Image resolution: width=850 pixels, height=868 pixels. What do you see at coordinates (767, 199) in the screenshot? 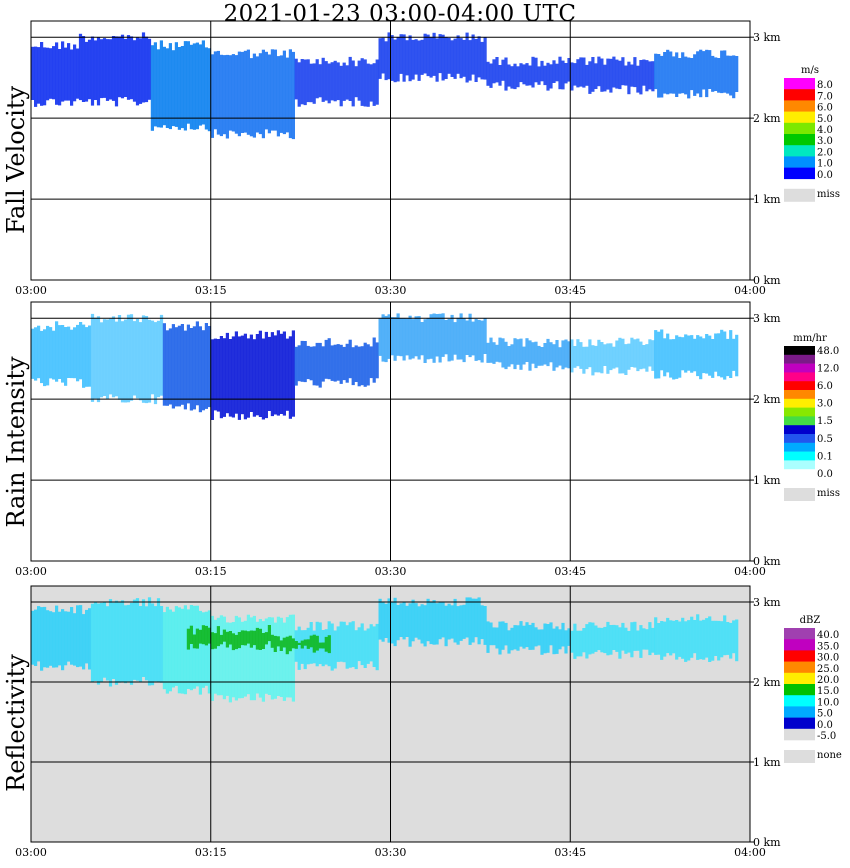
I see `height-tick-label: 1 km` at bounding box center [767, 199].